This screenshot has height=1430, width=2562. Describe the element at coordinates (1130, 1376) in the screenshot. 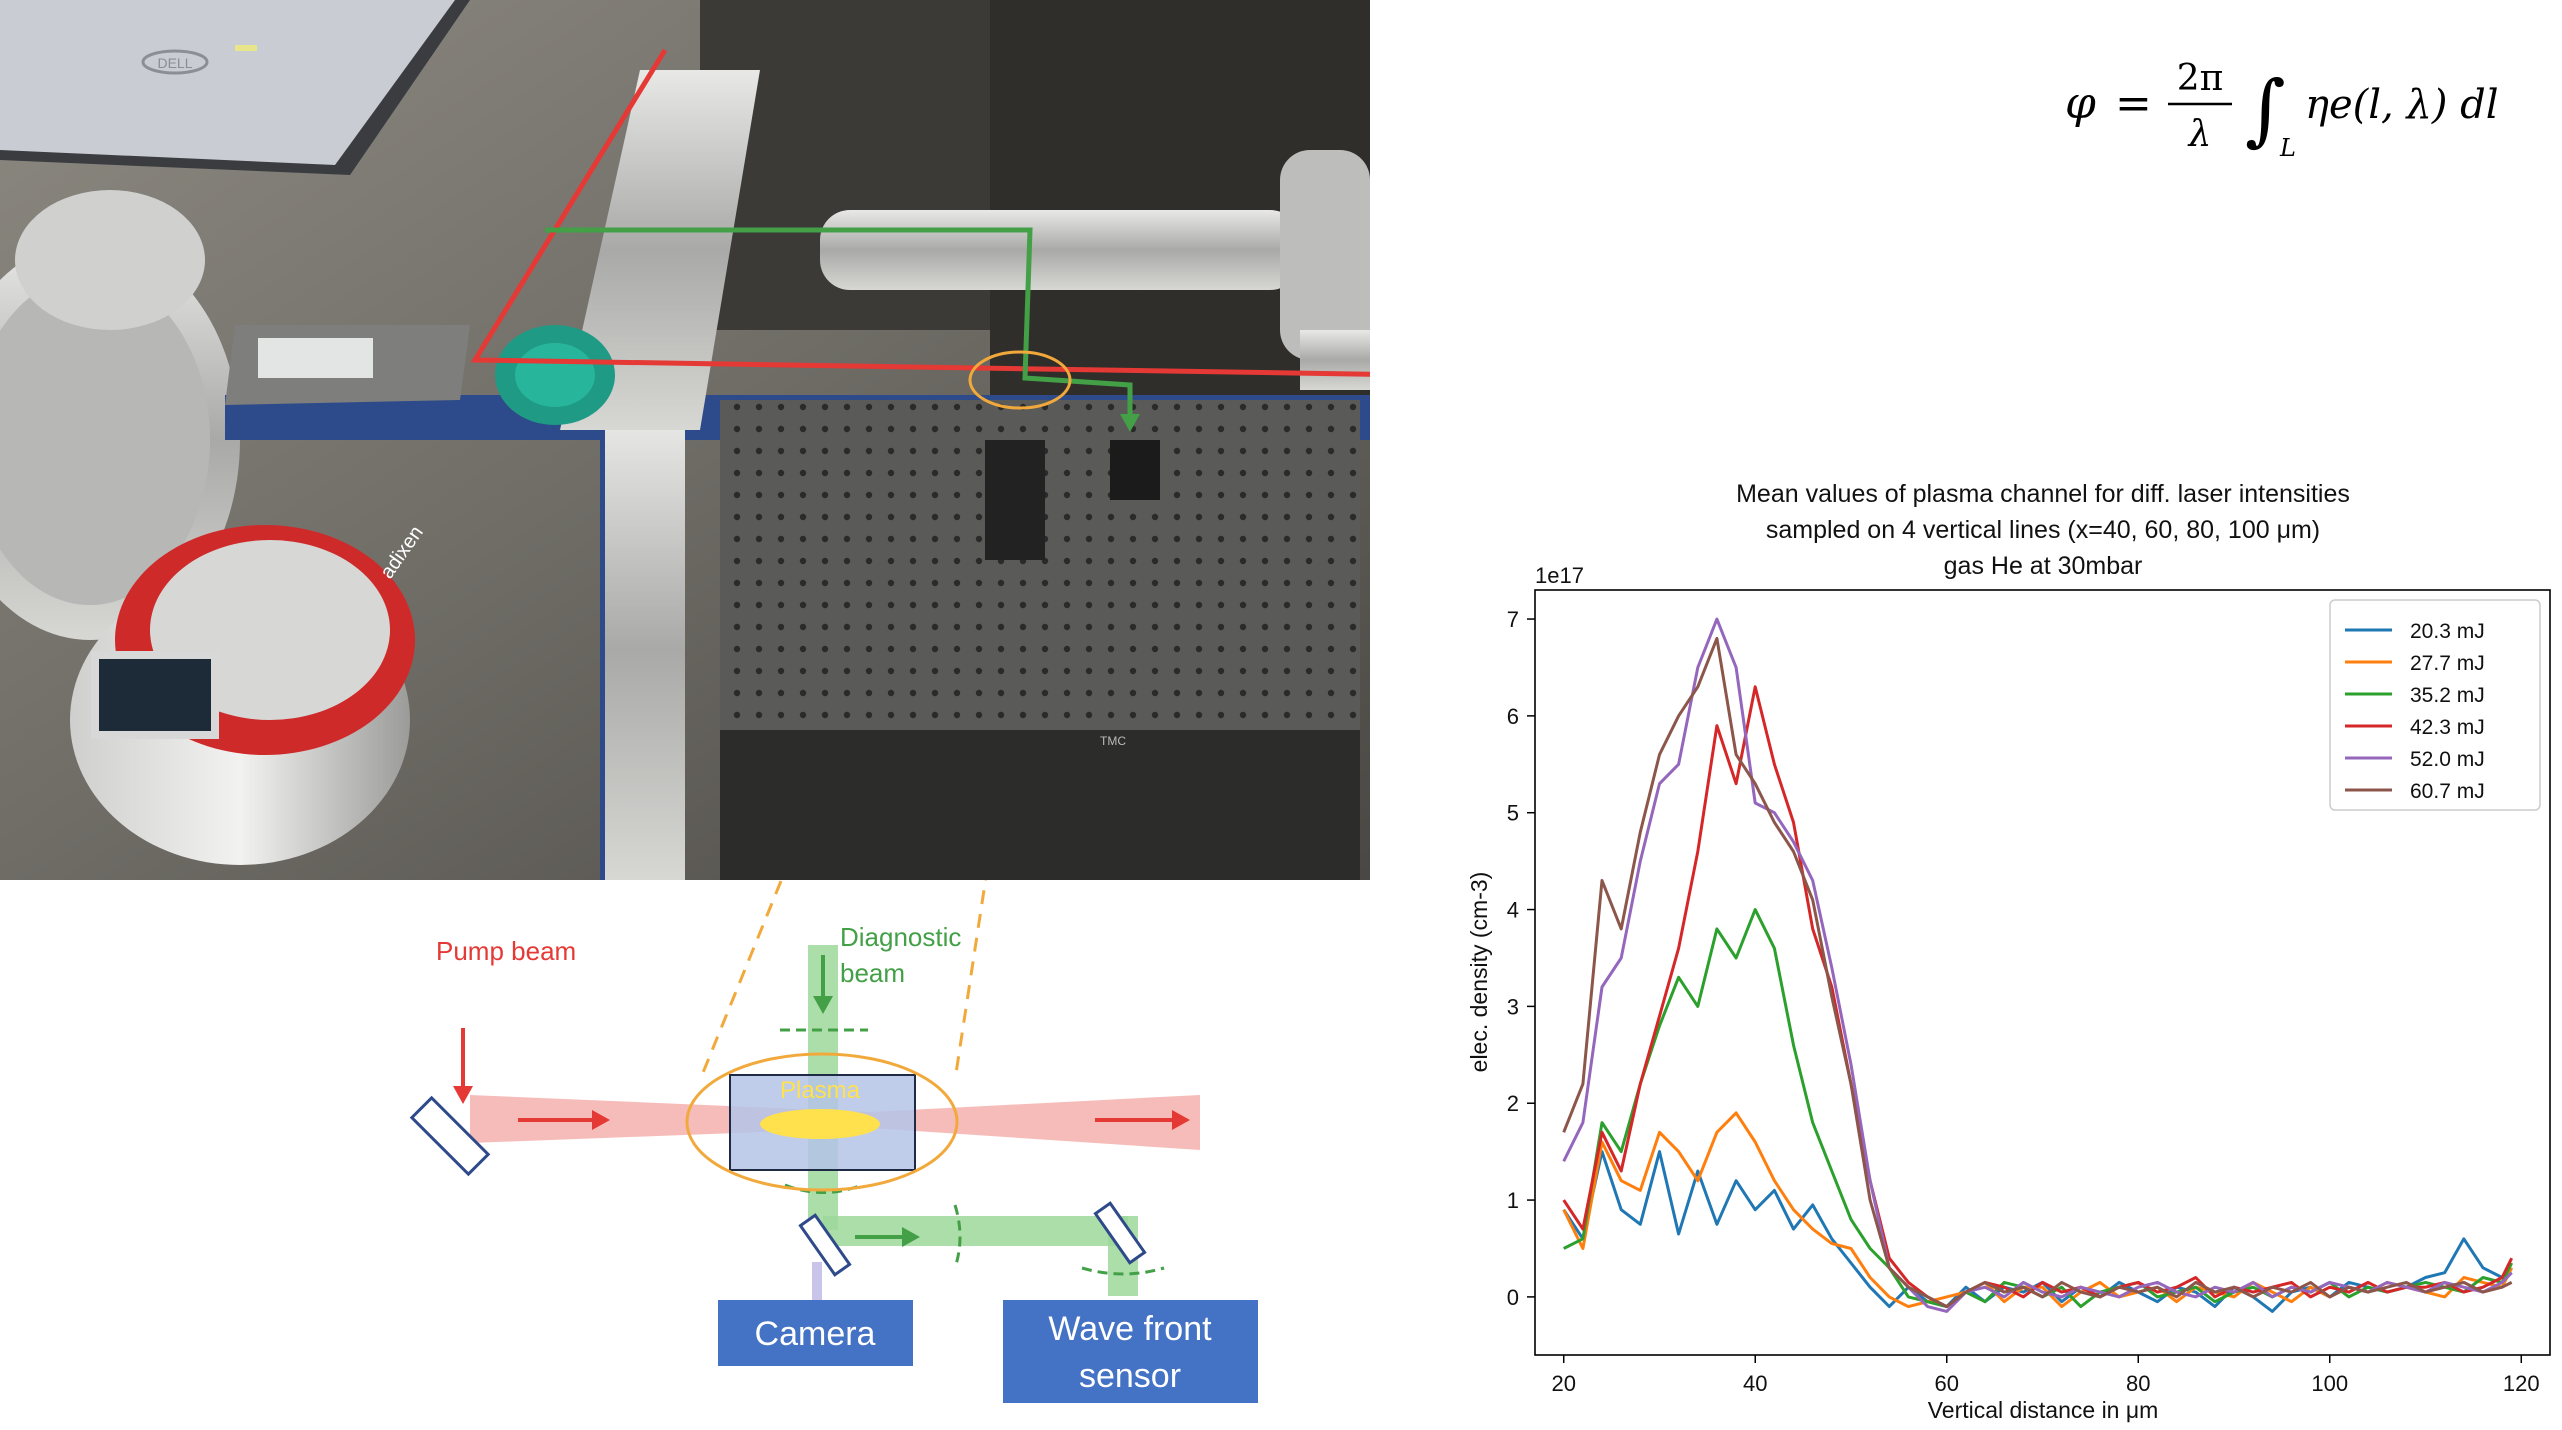

I see `wfs-label-line2: sensor` at that location.